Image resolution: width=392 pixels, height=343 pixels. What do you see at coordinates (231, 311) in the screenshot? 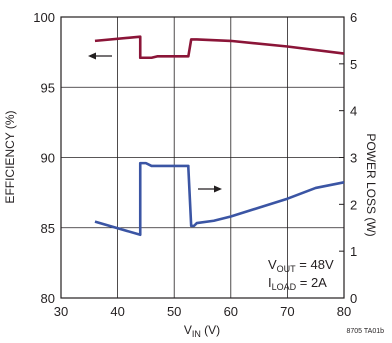
I see `x-tick-label: 60` at bounding box center [231, 311].